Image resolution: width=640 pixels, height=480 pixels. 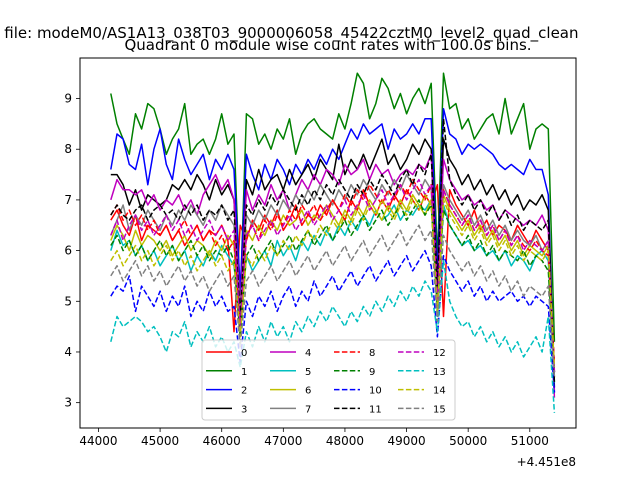 What do you see at coordinates (68, 352) in the screenshot?
I see `y-tick-label: 4` at bounding box center [68, 352].